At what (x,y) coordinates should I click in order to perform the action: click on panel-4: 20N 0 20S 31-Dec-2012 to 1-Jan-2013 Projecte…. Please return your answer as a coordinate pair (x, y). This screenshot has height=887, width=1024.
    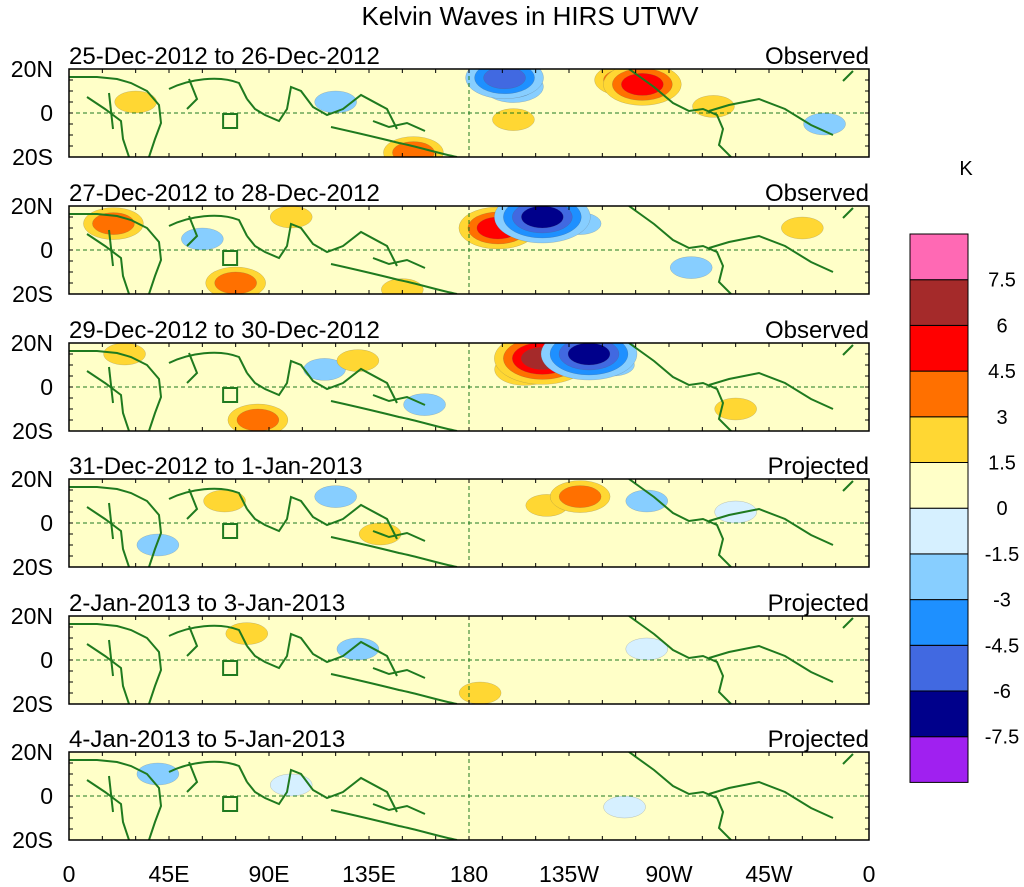
    Looking at the image, I should click on (440, 516).